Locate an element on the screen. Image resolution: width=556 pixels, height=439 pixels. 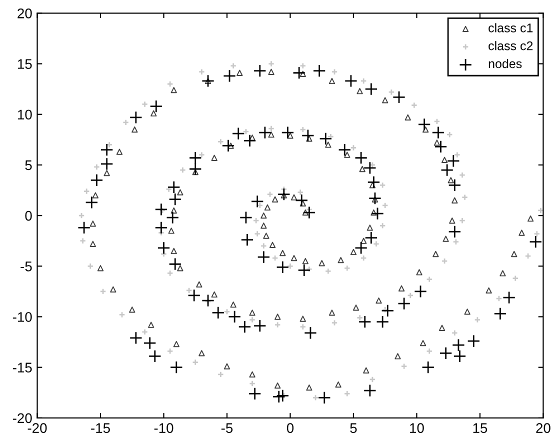
legend-label: class c2 is located at coordinates (510, 45).